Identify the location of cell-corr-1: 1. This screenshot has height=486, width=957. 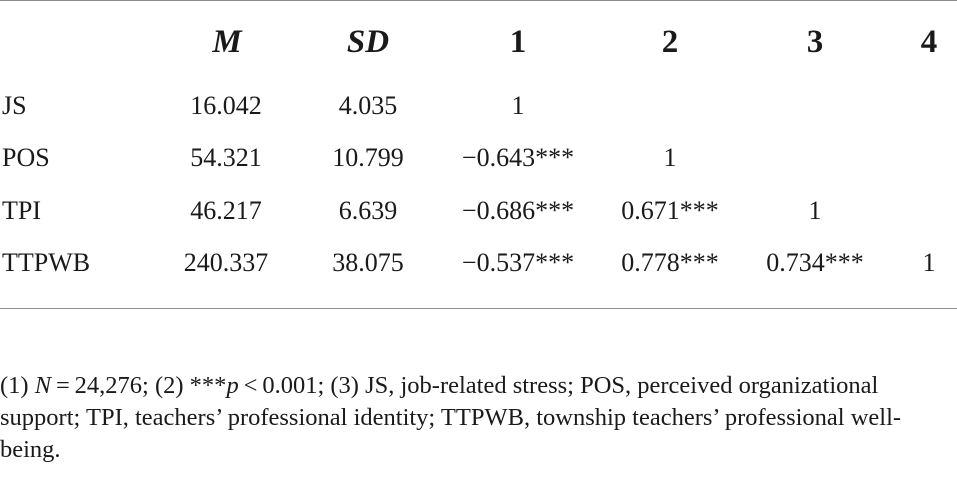
(518, 105).